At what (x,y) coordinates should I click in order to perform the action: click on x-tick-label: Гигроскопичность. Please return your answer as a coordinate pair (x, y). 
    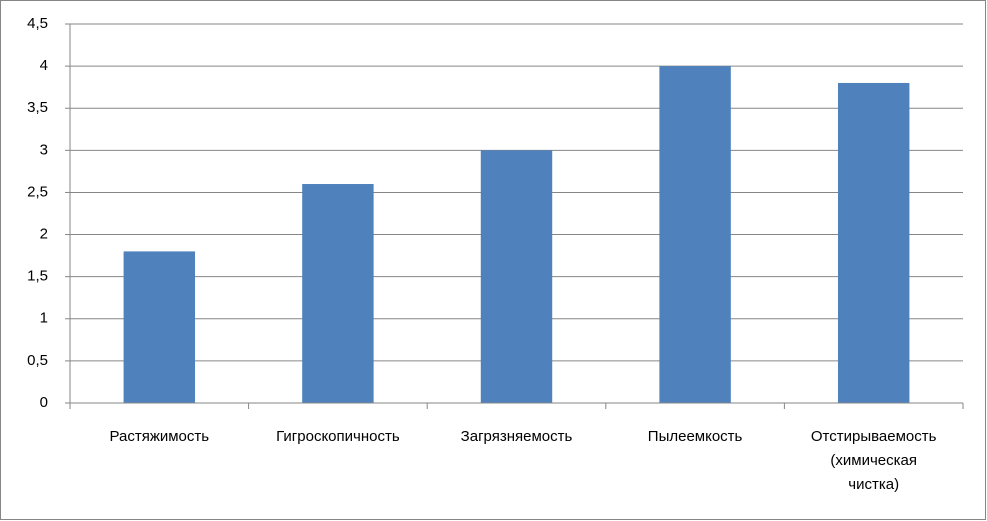
    Looking at the image, I should click on (338, 436).